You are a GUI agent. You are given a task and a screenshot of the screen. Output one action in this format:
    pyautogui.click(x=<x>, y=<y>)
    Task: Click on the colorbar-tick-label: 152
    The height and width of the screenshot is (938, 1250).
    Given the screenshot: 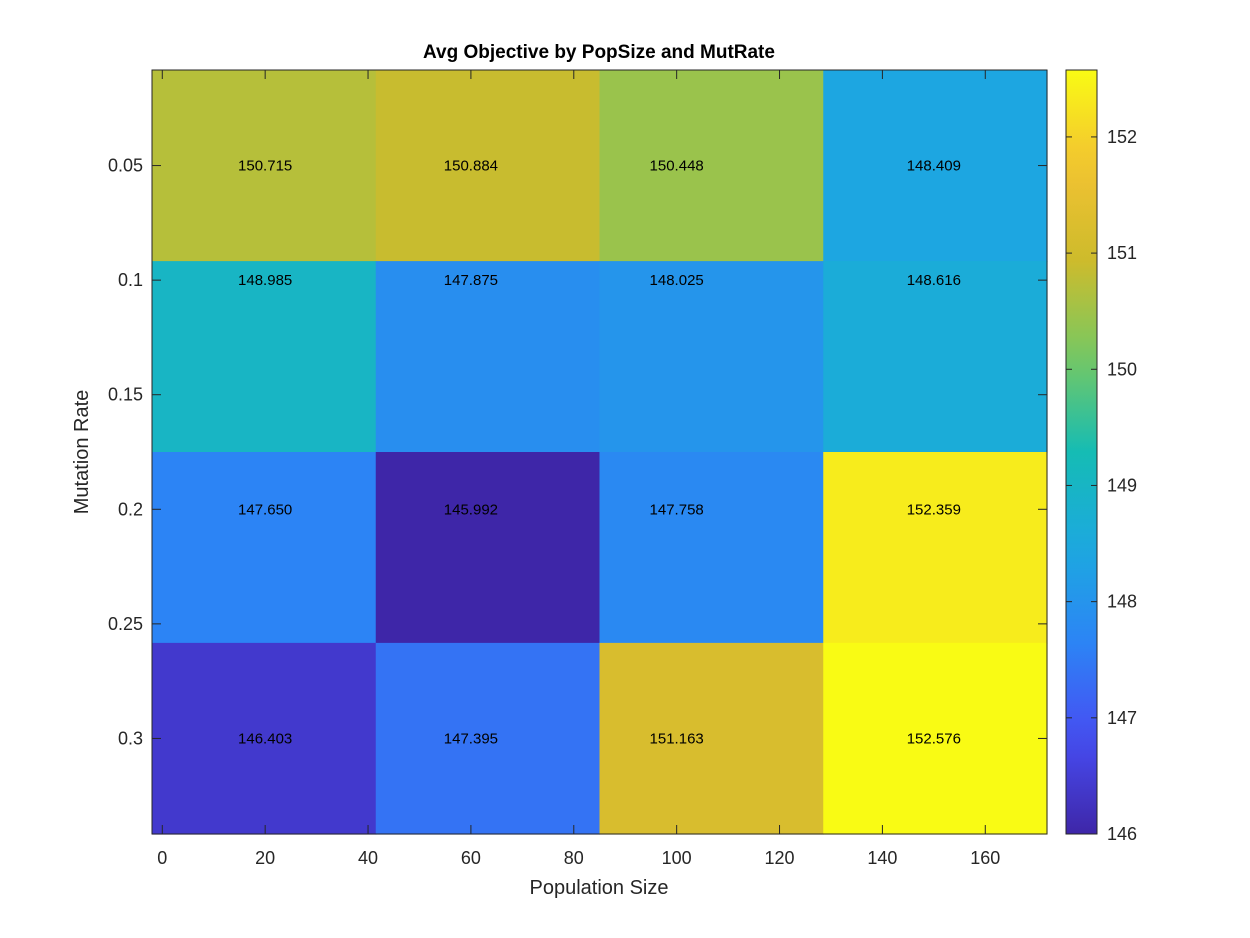 What is the action you would take?
    pyautogui.click(x=1122, y=137)
    